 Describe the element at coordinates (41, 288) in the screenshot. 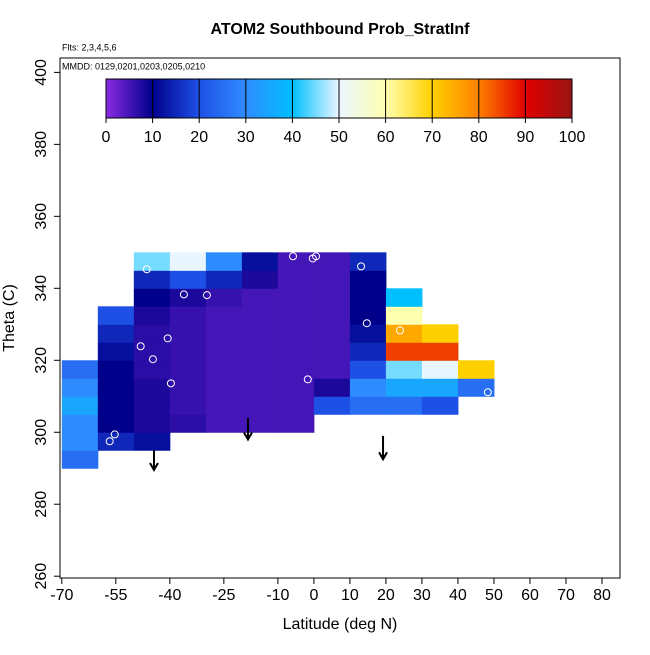

I see `y-tick-label: 340` at that location.